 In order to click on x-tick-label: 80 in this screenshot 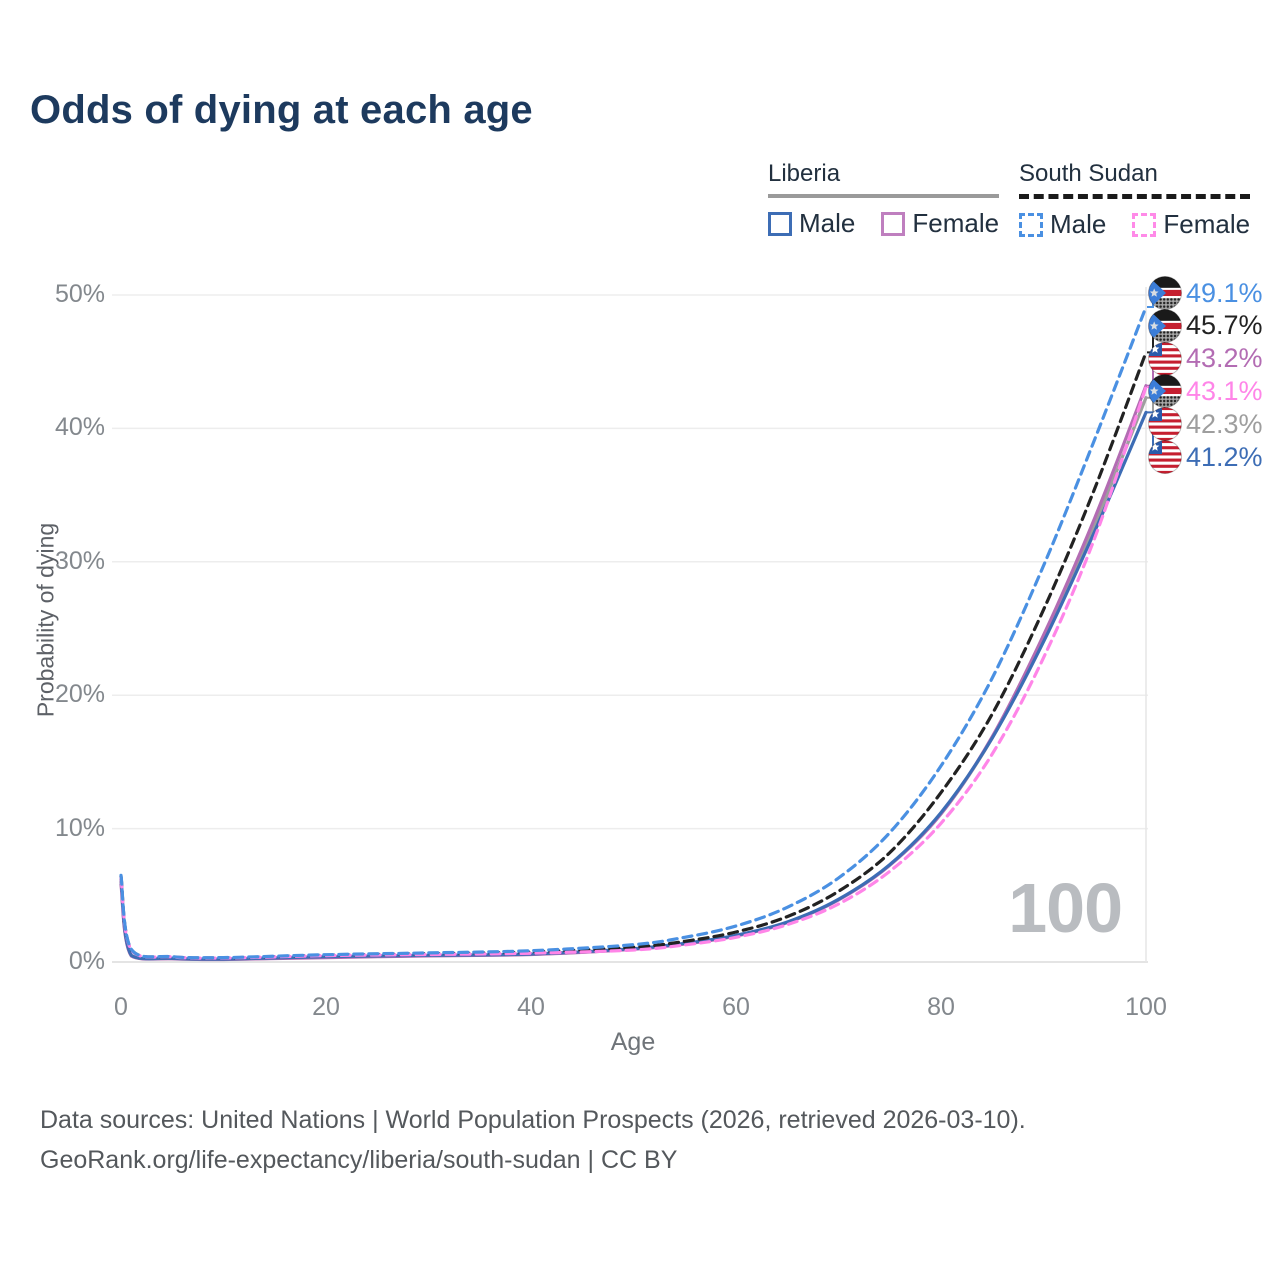, I will do `click(941, 1007)`.